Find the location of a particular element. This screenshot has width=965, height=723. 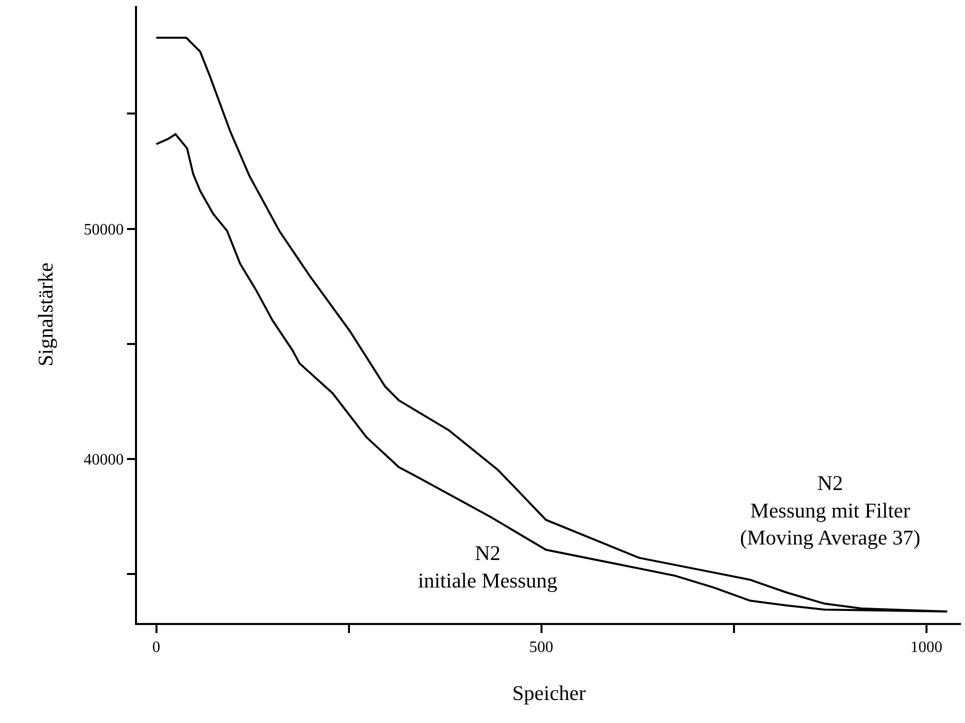

x-tick-label: 500 is located at coordinates (541, 647).